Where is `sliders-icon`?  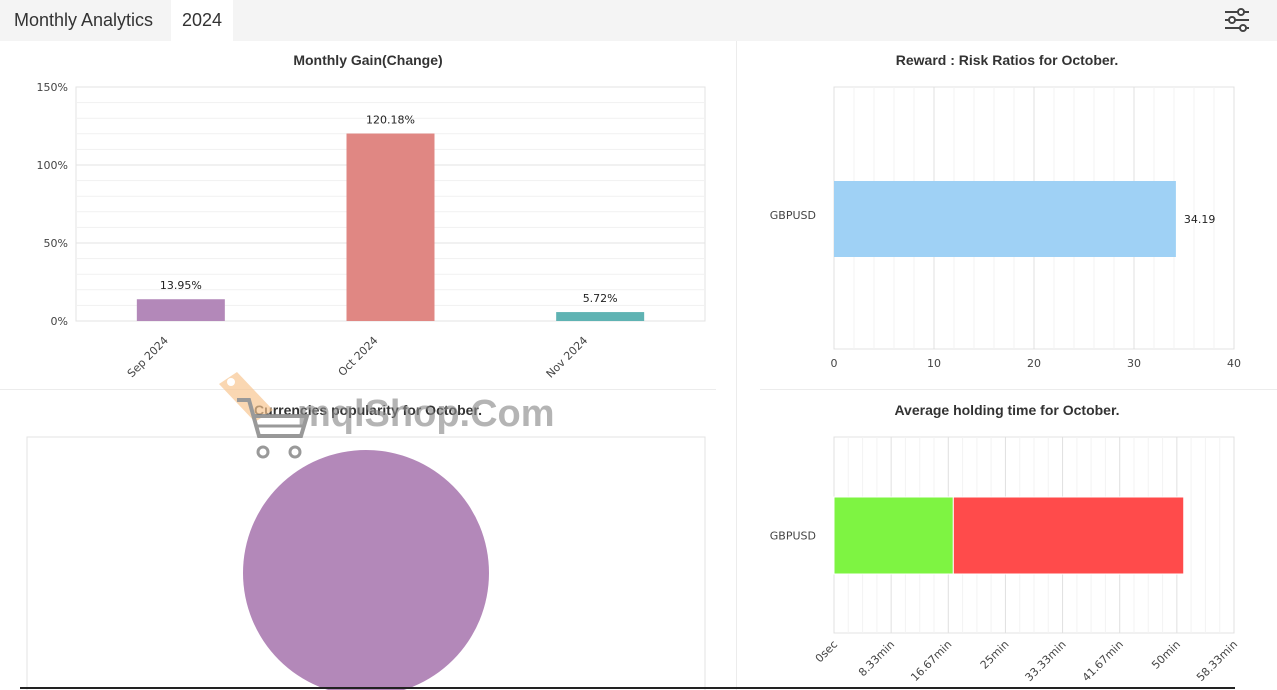
sliders-icon is located at coordinates (1237, 20).